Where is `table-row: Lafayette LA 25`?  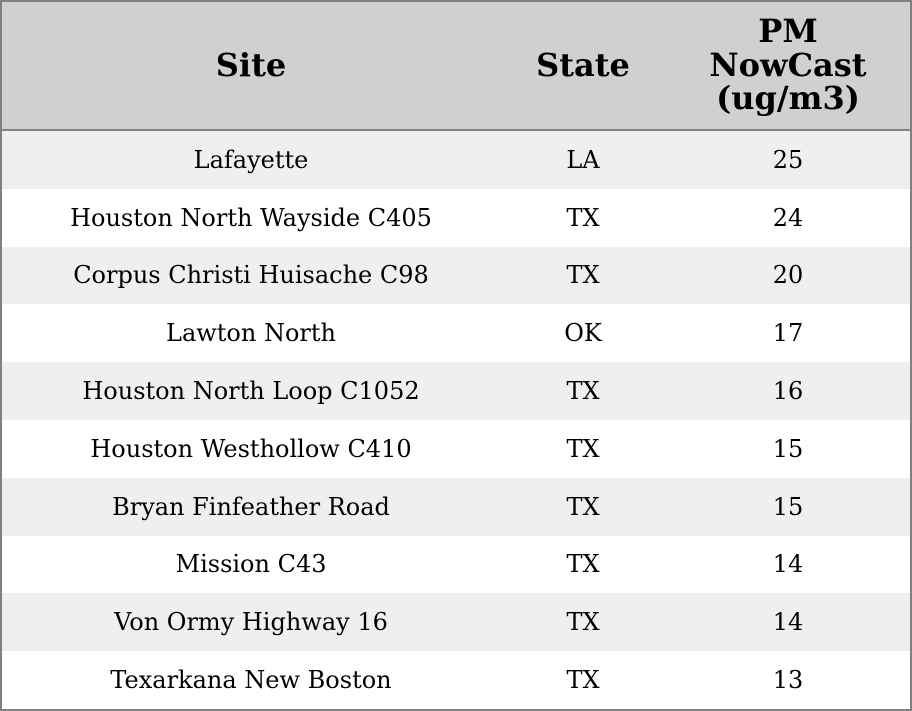 table-row: Lafayette LA 25 is located at coordinates (456, 159).